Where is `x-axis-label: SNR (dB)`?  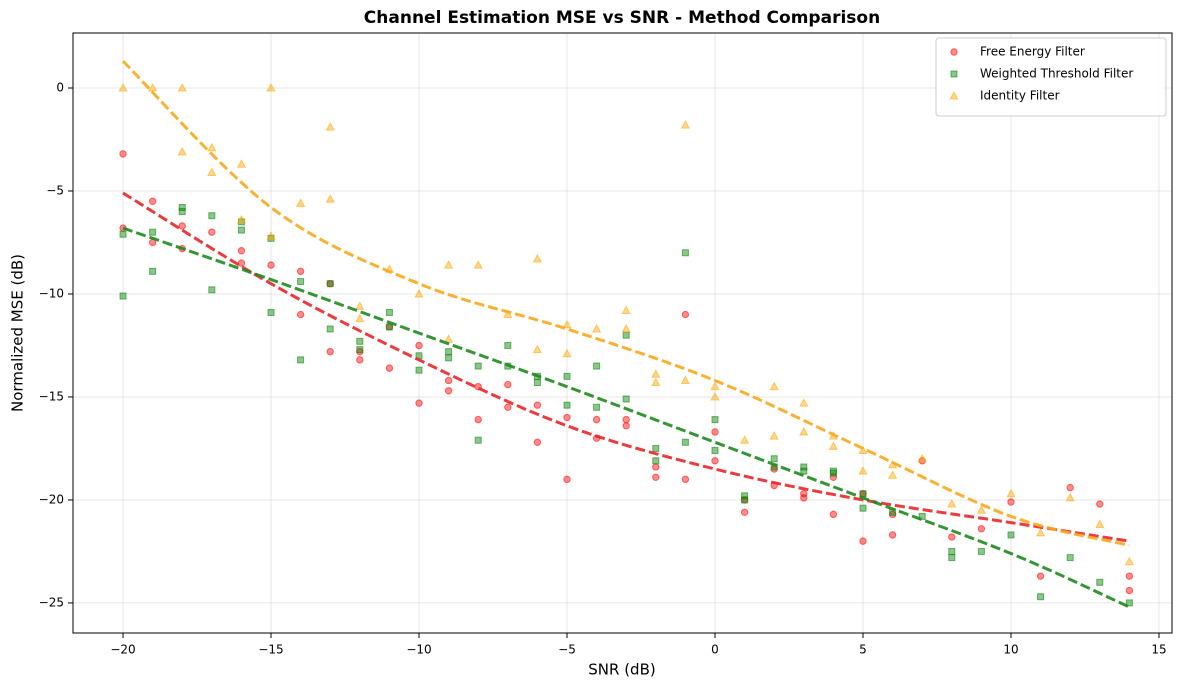 x-axis-label: SNR (dB) is located at coordinates (621, 670).